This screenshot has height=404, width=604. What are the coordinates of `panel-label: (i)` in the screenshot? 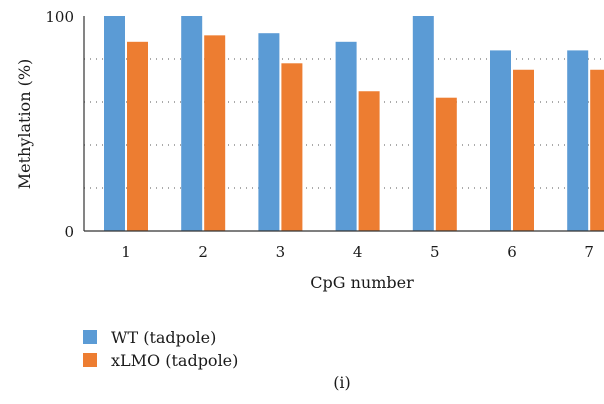 It's located at (342, 382).